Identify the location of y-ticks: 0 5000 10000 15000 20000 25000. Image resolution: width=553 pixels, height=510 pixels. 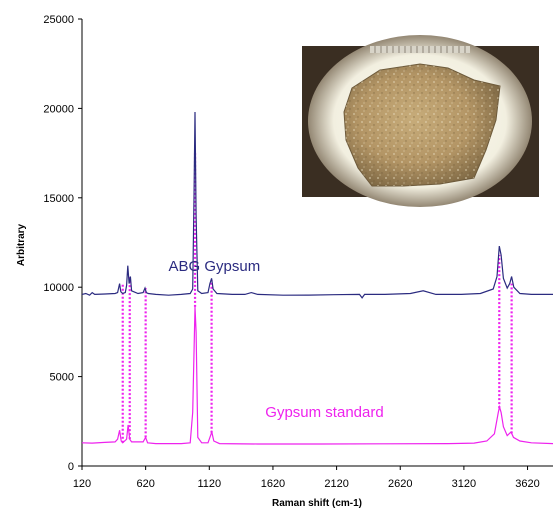
(62, 243).